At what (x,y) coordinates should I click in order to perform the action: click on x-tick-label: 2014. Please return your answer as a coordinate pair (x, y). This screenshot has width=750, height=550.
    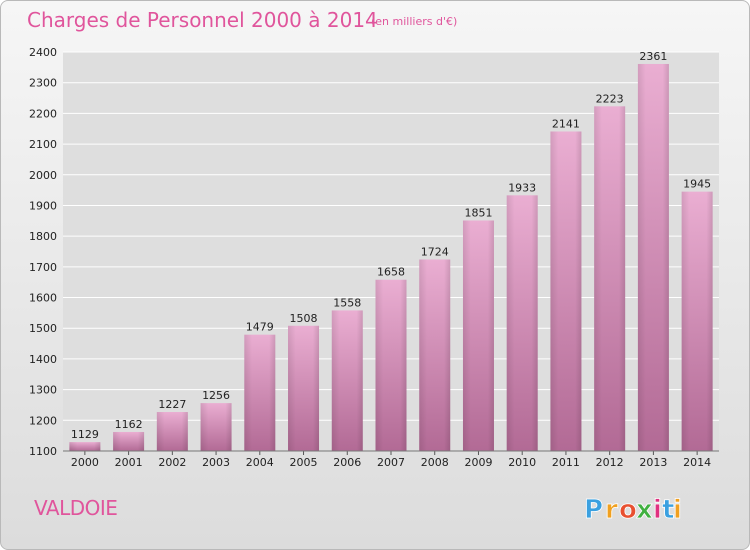
    Looking at the image, I should click on (697, 462).